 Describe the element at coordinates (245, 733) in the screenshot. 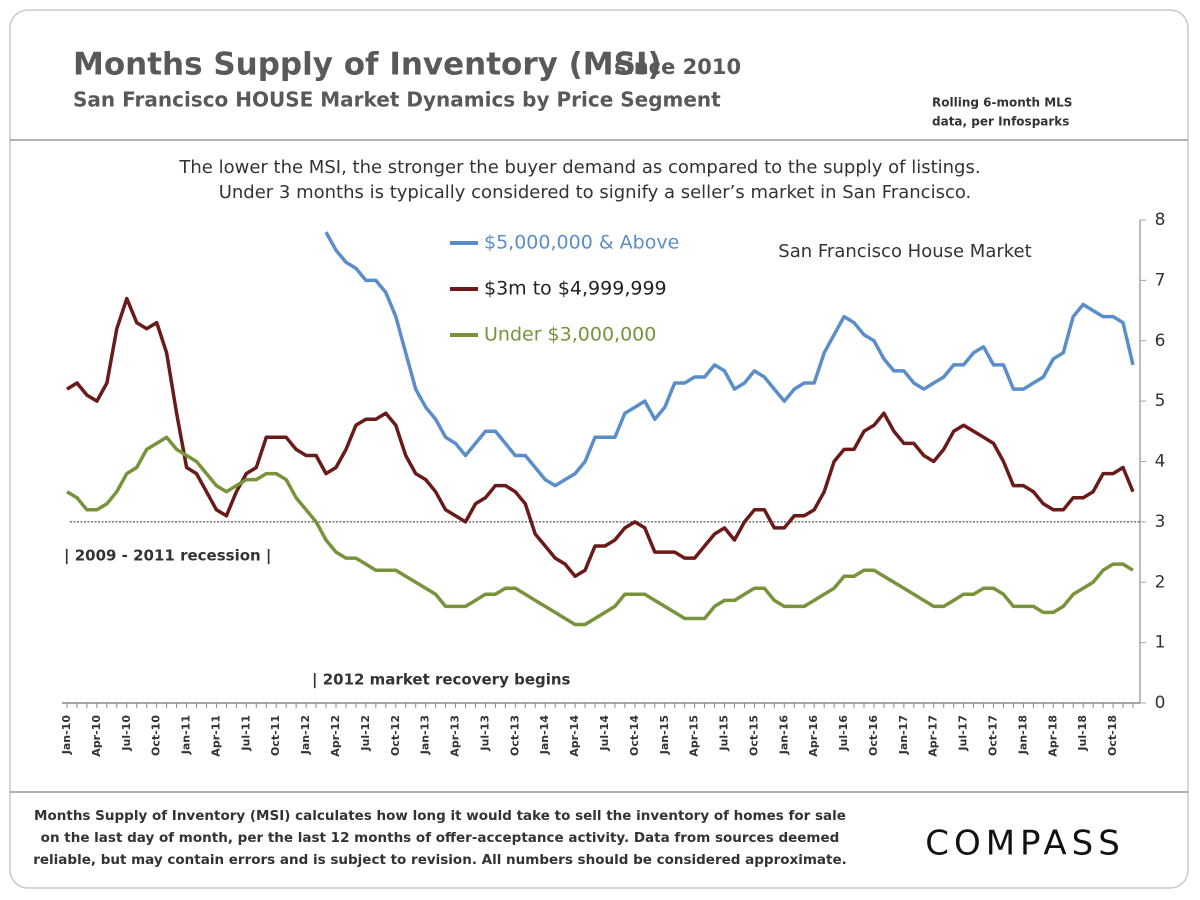

I see `x-tick-label: Jul-11` at that location.